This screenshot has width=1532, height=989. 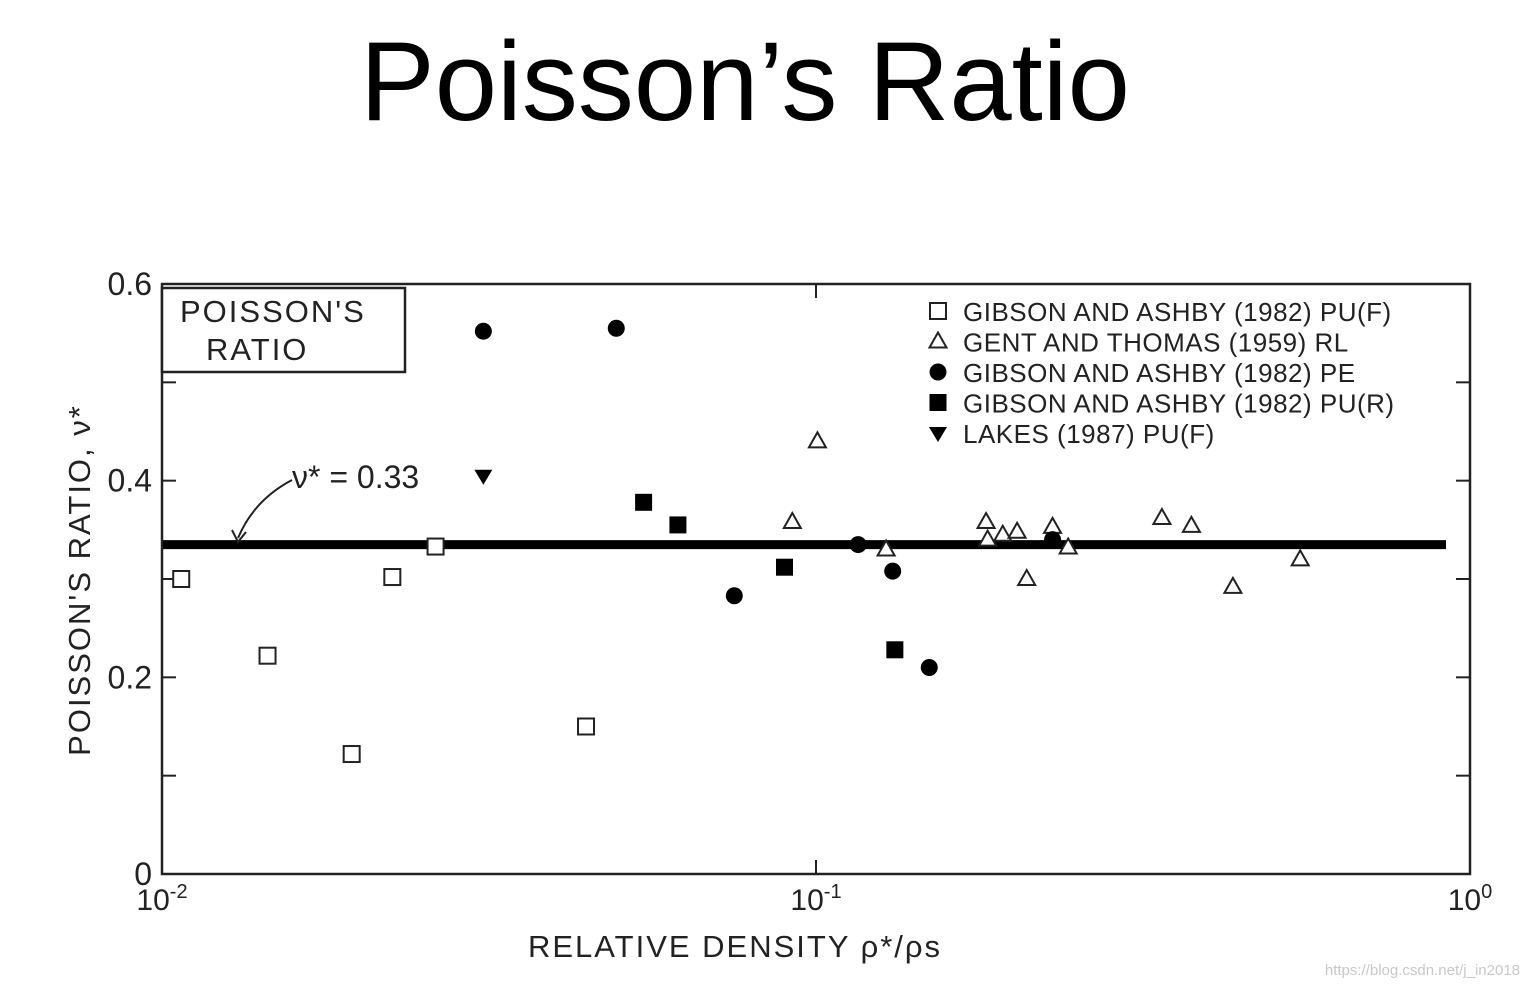 I want to click on legend-label: GENT AND THOMAS (1959) RL, so click(x=1156, y=343).